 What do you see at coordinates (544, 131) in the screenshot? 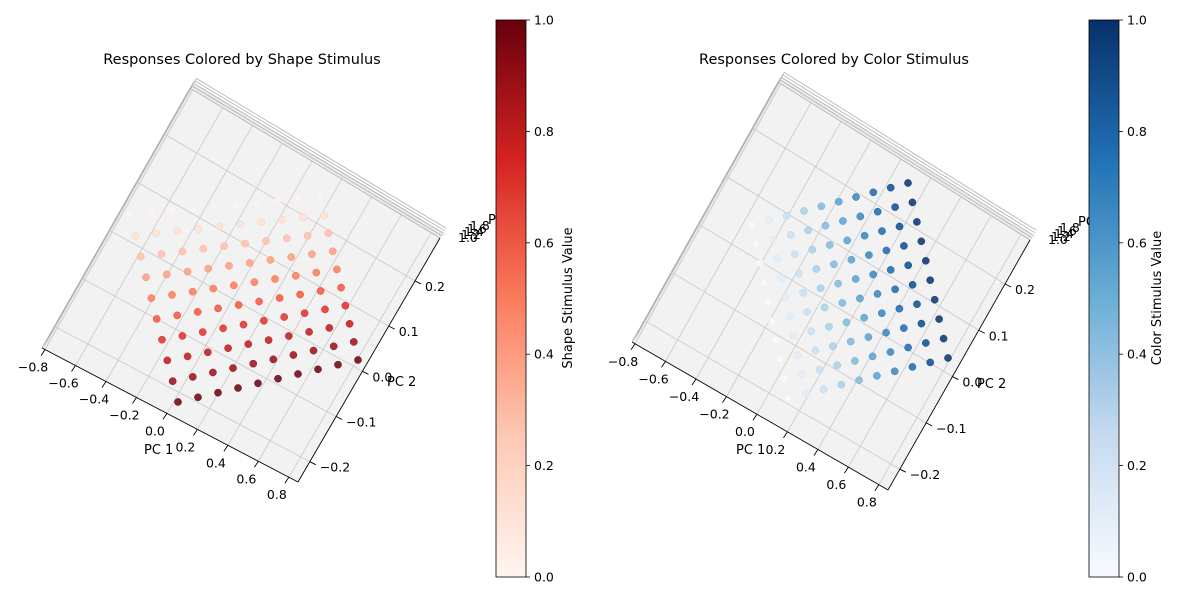
I see `colorbar-tick-label: 0.8` at bounding box center [544, 131].